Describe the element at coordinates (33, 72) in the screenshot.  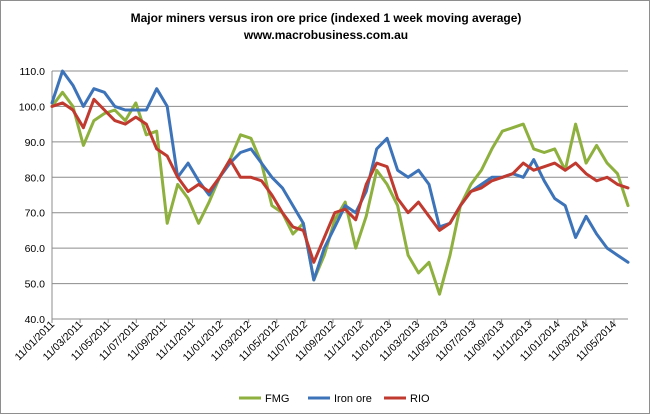
I see `y-tick-label: 110.0` at that location.